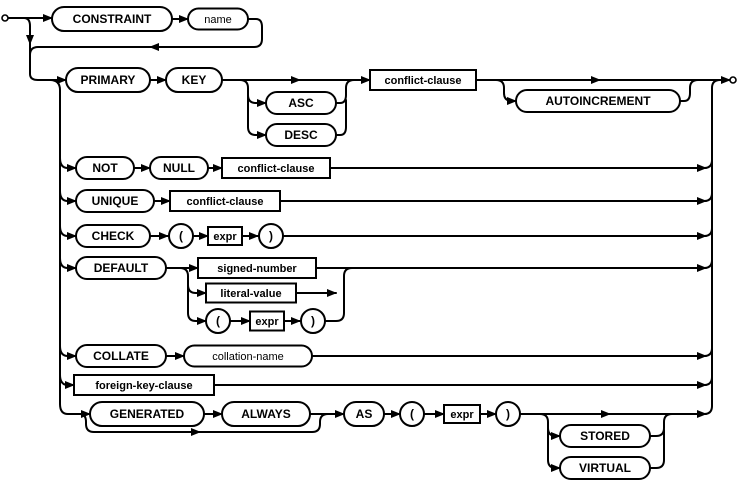  I want to click on node-label: PRIMARY, so click(108, 80).